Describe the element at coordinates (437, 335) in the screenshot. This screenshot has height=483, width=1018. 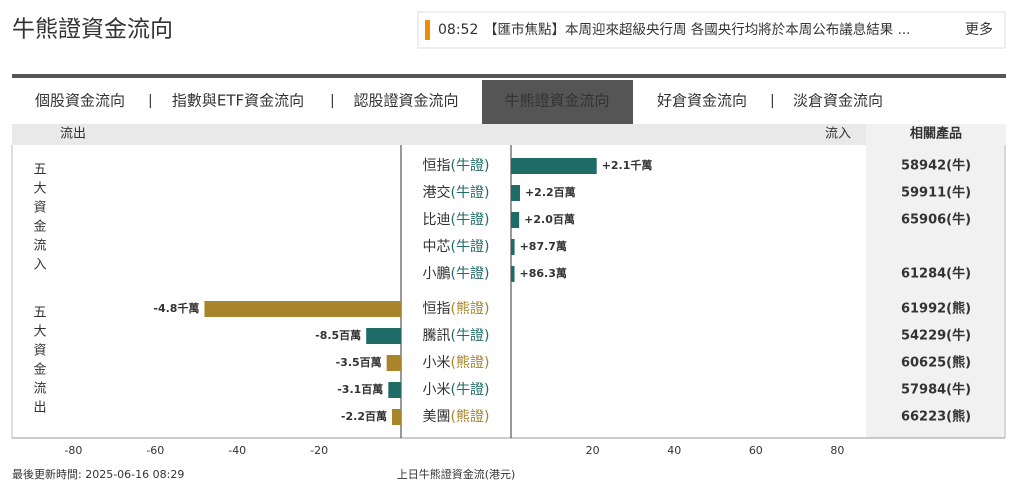
I see `row-name: 騰訊` at that location.